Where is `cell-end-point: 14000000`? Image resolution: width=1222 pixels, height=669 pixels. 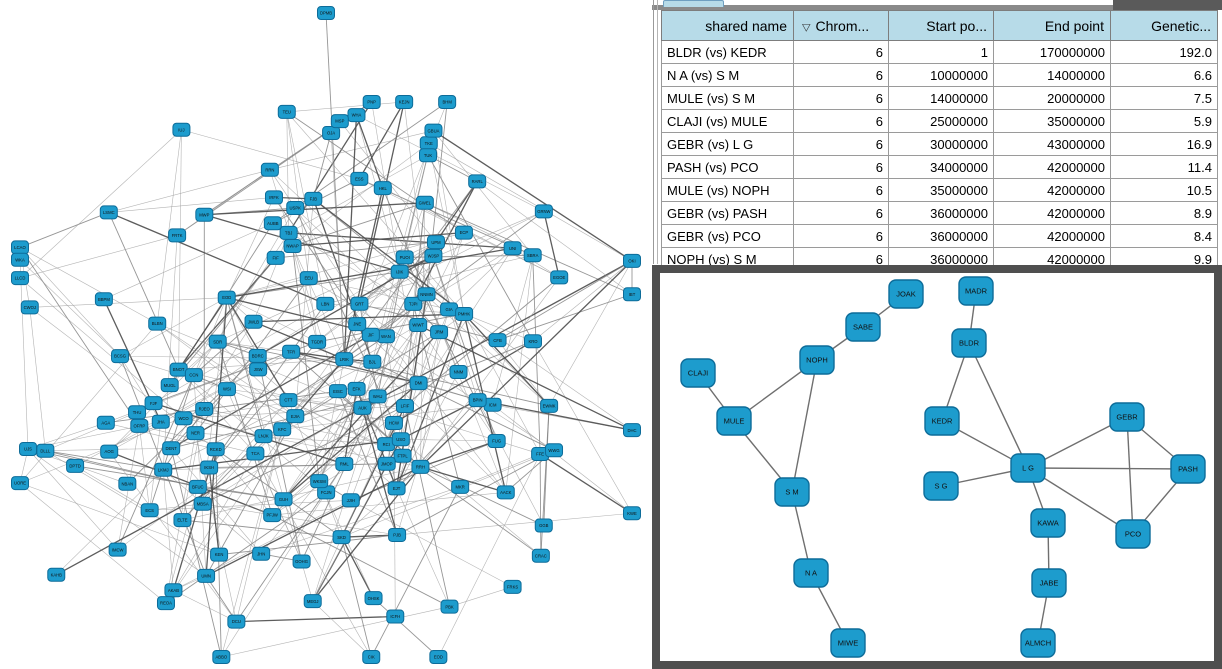 cell-end-point: 14000000 is located at coordinates (1052, 75).